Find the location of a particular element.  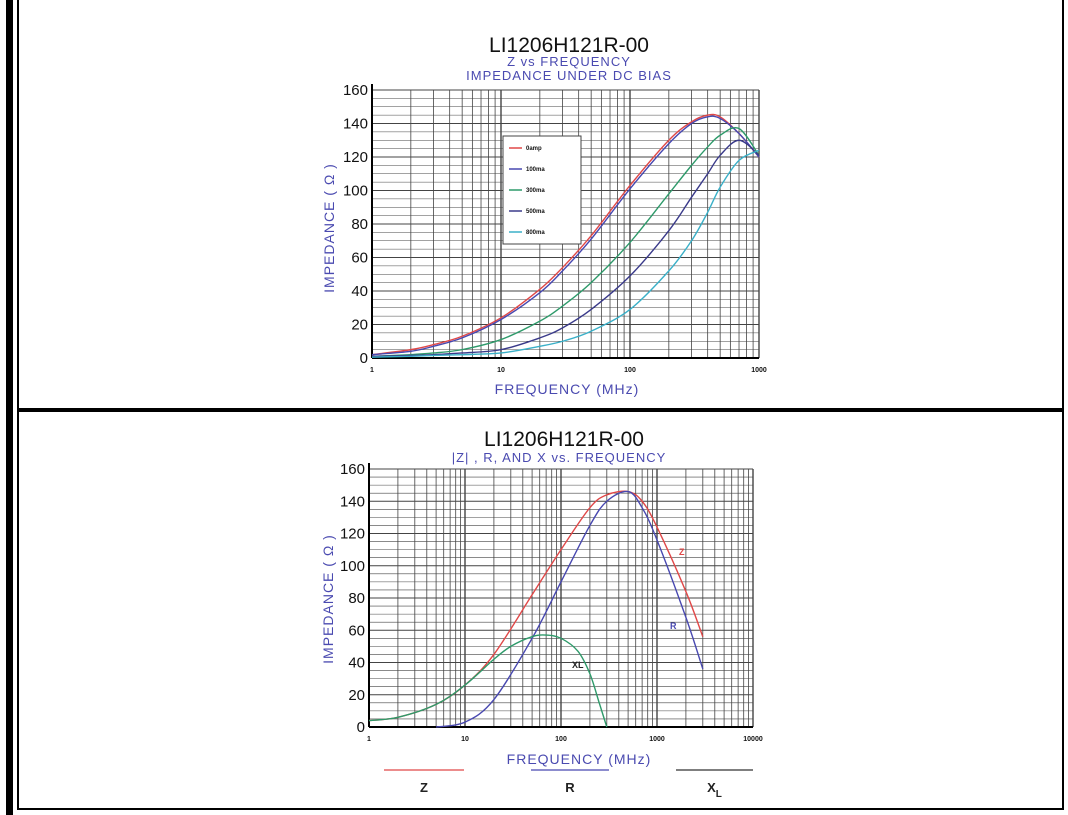

axis-ticks: 0 20 40 60 80 100 120 140 160 1 10 100 1000 is located at coordinates (555, 228).